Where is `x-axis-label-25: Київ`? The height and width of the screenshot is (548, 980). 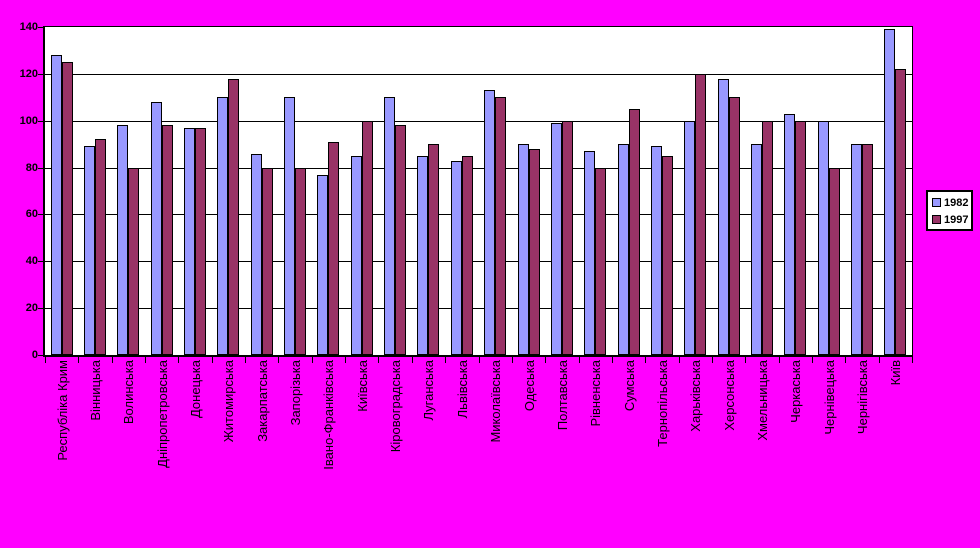 x-axis-label-25: Київ is located at coordinates (895, 373).